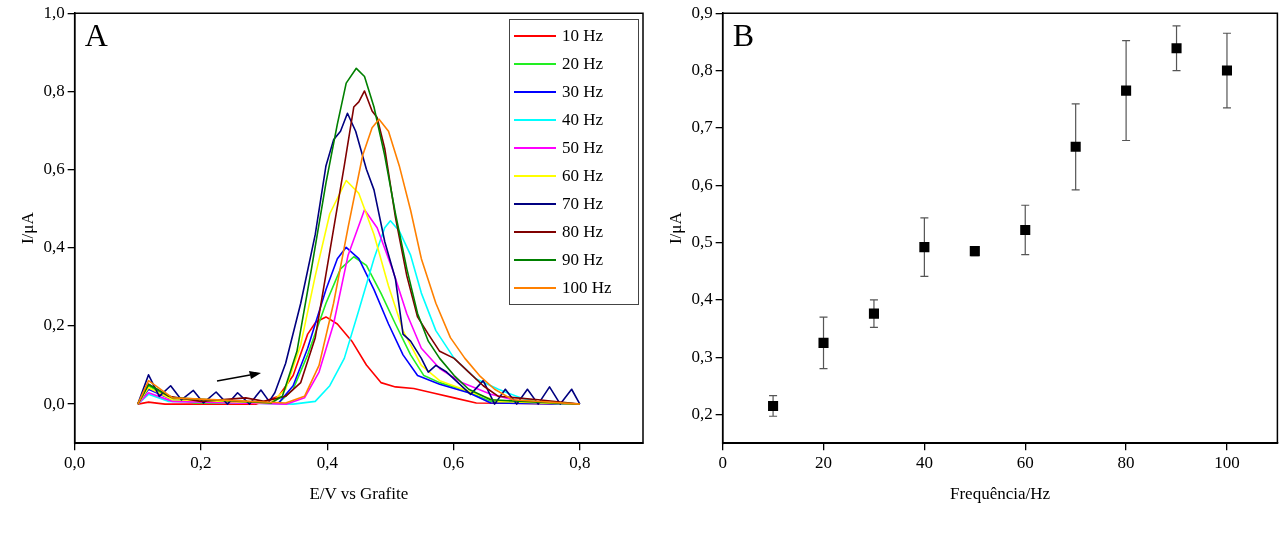 The image size is (1285, 537). What do you see at coordinates (359, 494) in the screenshot?
I see `x-axis-title: E/V vs Grafite` at bounding box center [359, 494].